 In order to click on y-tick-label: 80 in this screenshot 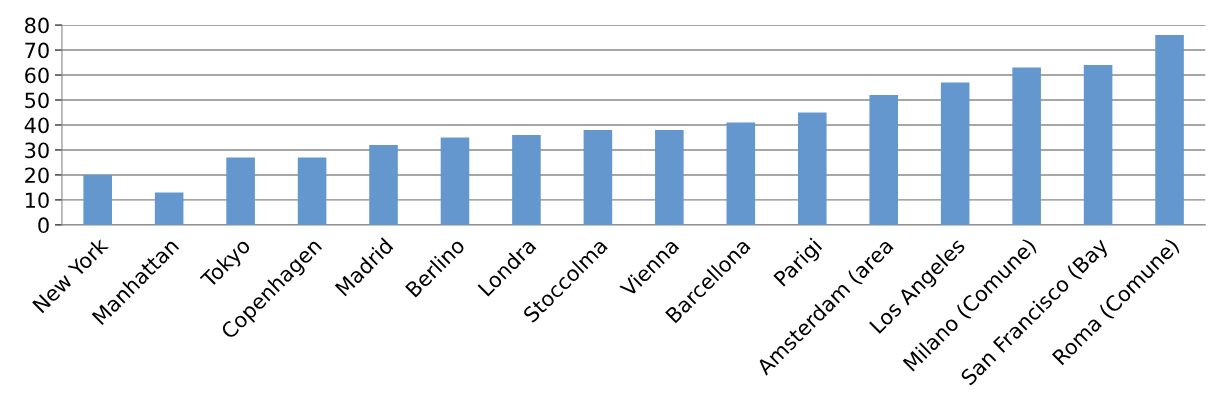, I will do `click(37, 25)`.